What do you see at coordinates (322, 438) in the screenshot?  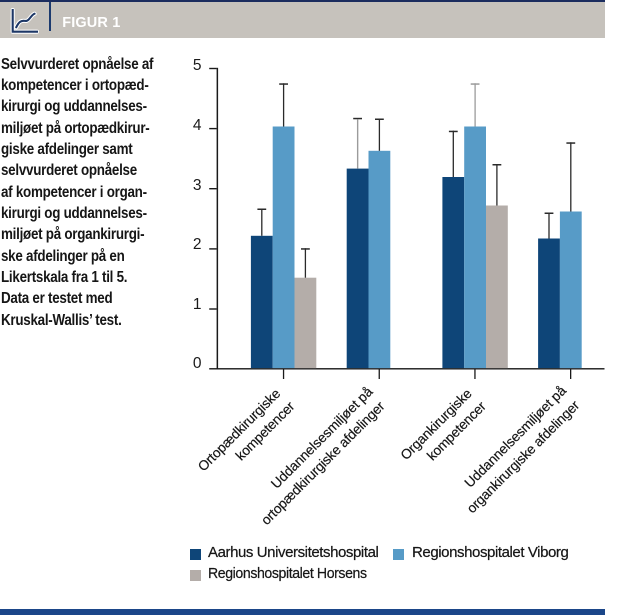 I see `svg-text: Uddannelsesmiljøet på` at bounding box center [322, 438].